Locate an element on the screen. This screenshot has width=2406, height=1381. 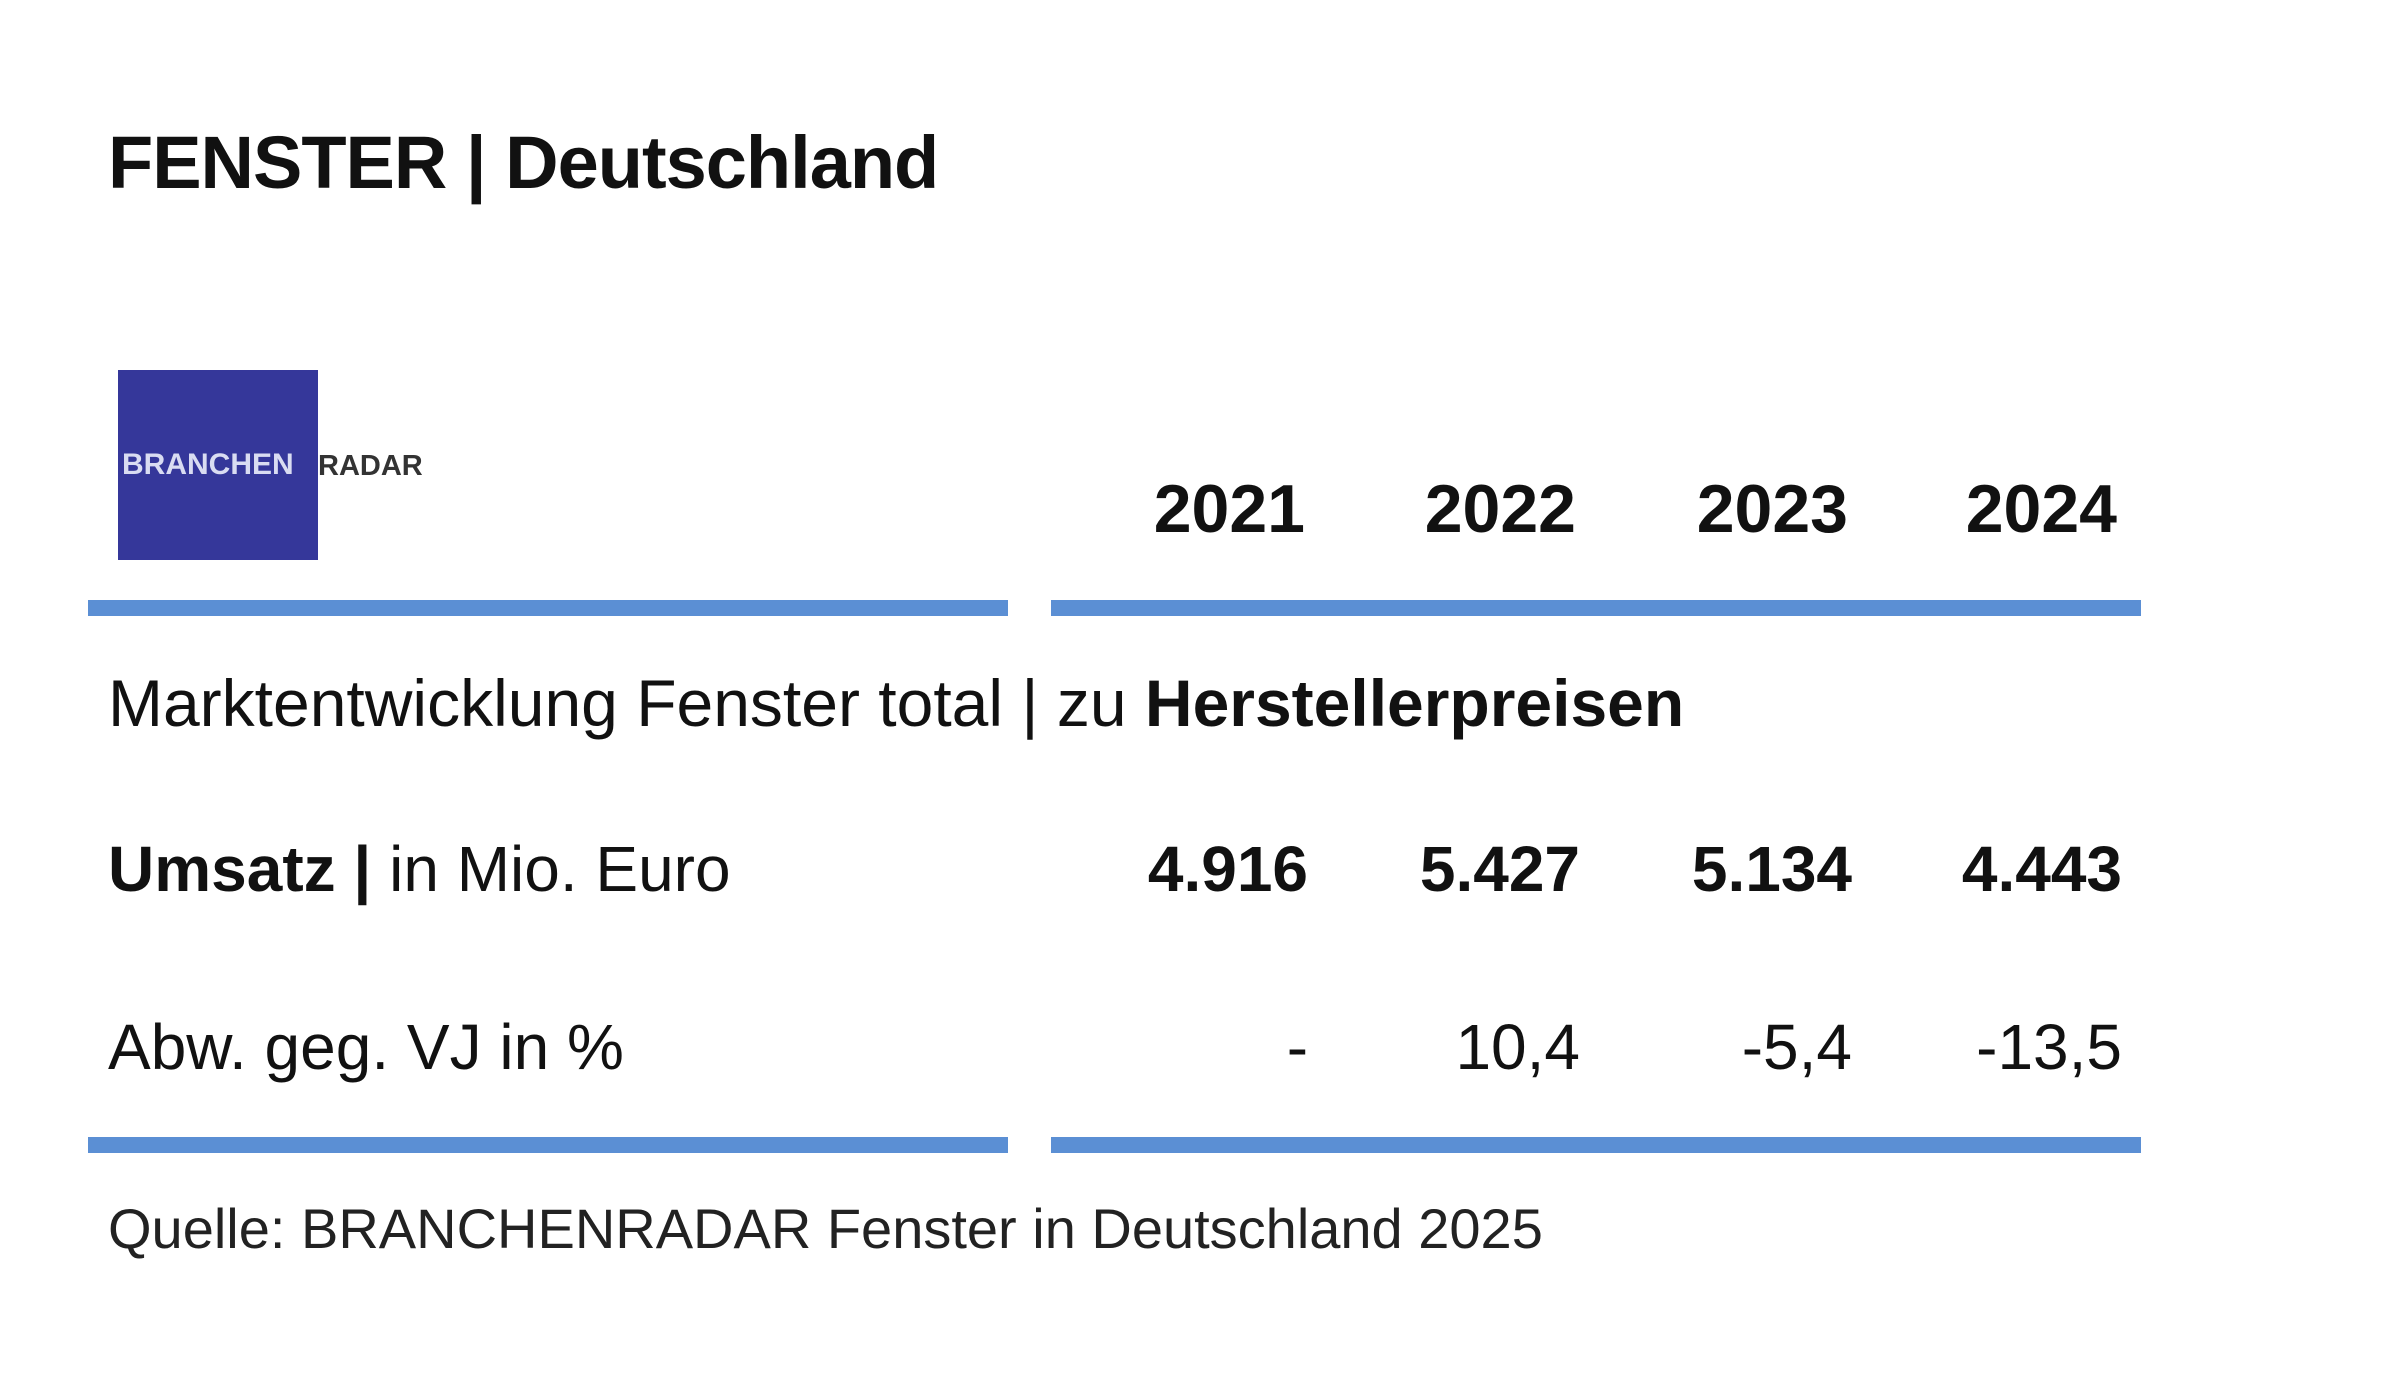
cell: 10,4 is located at coordinates (1517, 1047).